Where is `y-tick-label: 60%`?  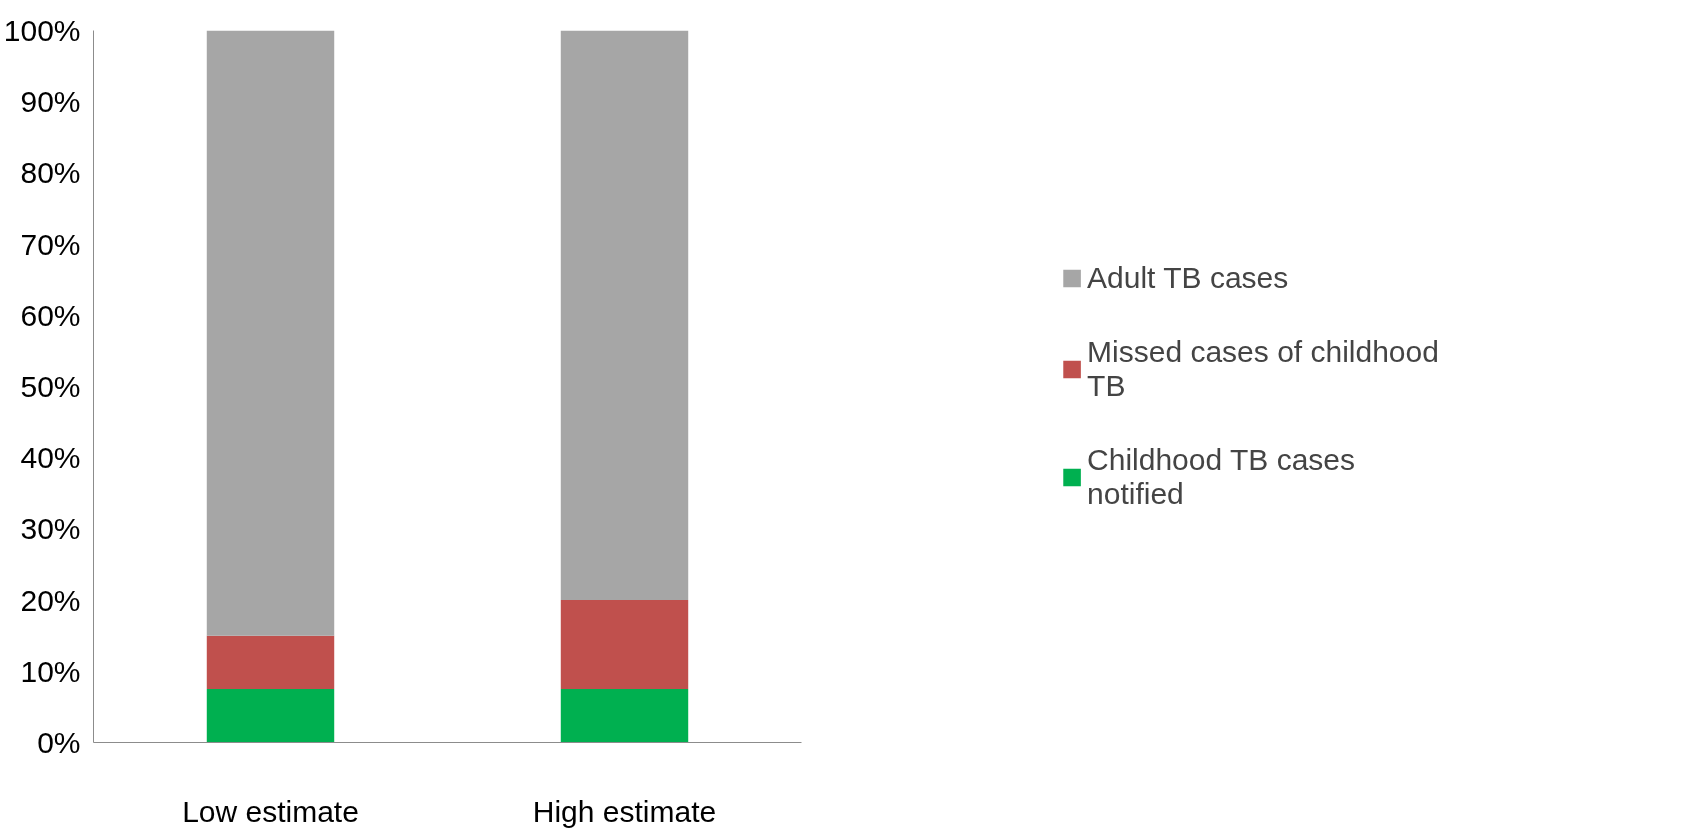 y-tick-label: 60% is located at coordinates (50, 315).